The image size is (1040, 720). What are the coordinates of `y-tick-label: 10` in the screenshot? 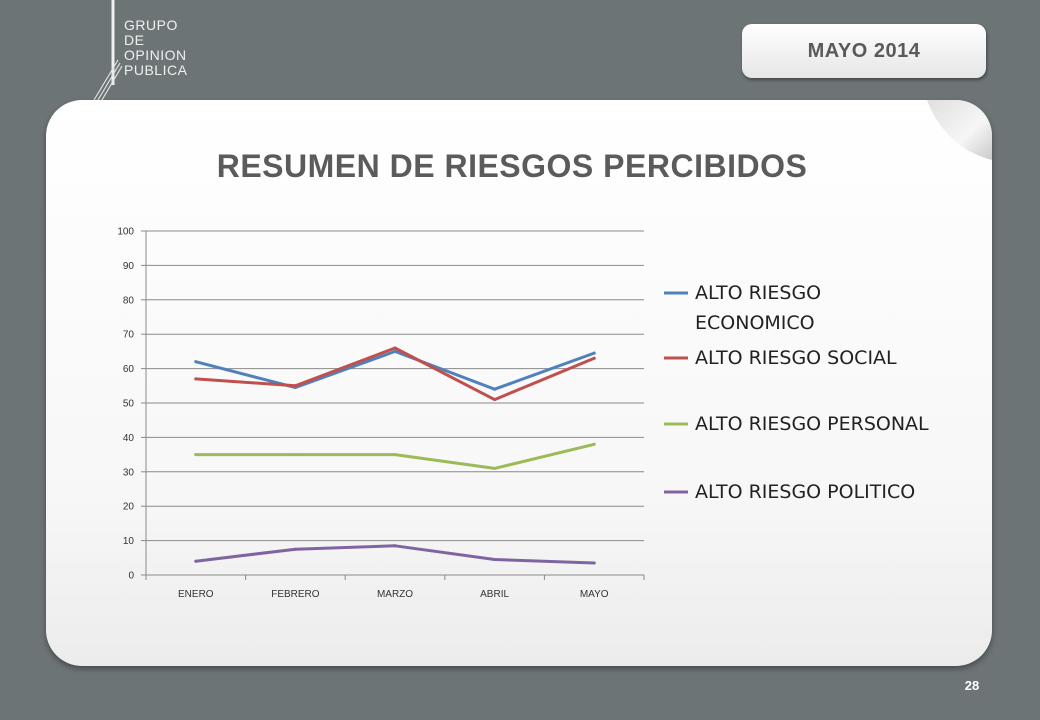 It's located at (129, 541).